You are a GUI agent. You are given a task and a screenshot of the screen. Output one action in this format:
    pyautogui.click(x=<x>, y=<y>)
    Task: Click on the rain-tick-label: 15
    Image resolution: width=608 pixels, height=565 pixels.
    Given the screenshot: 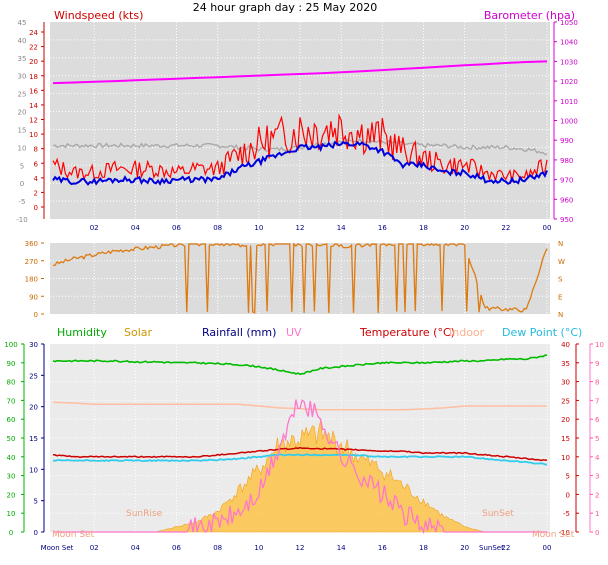 What is the action you would take?
    pyautogui.click(x=33, y=439)
    